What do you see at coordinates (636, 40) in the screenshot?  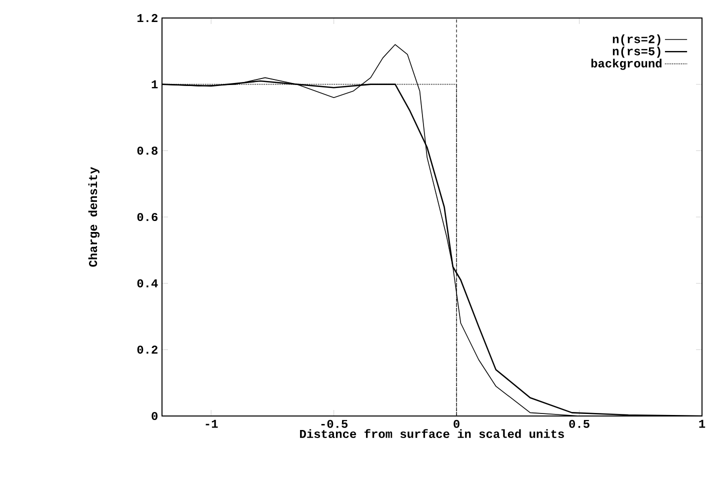 I see `legend-label: n(rs=2)` at bounding box center [636, 40].